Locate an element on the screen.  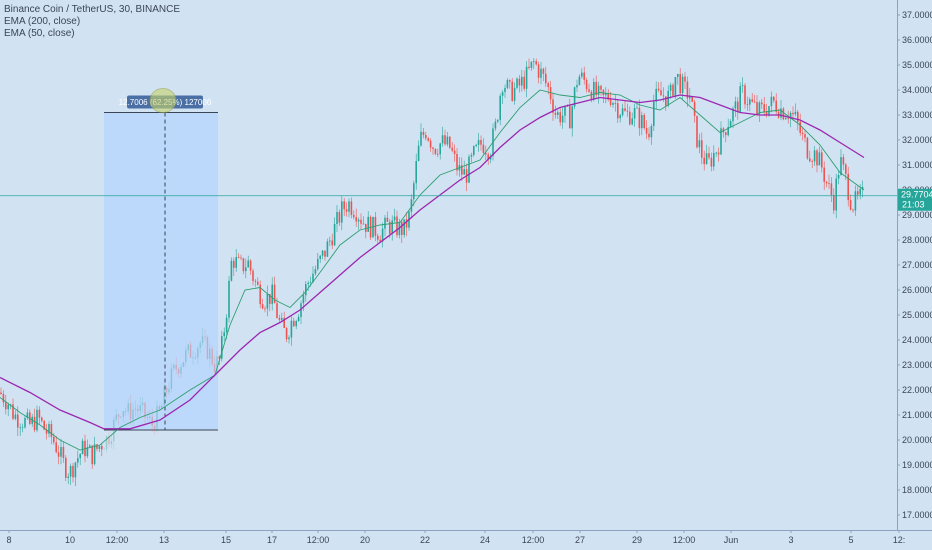
y-tick-label: 28.0000 is located at coordinates (917, 240).